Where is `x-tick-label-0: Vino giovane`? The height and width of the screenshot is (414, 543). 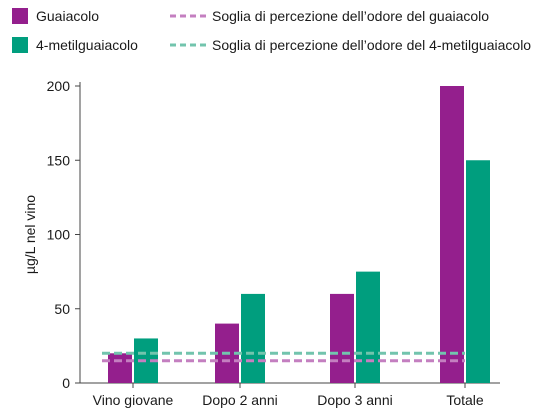
x-tick-label-0: Vino giovane is located at coordinates (133, 400).